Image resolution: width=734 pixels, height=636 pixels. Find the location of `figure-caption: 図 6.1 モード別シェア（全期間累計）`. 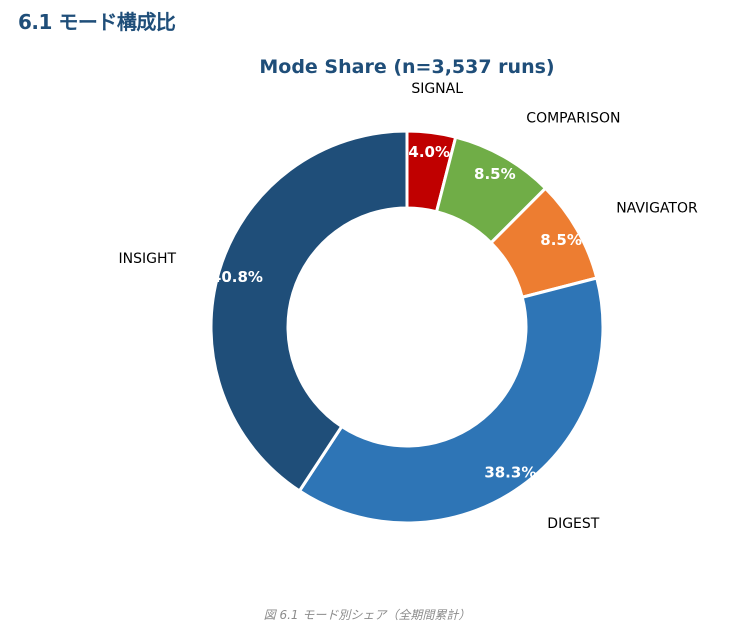

figure-caption: 図 6.1 モード別シェア（全期間累計） is located at coordinates (367, 615).